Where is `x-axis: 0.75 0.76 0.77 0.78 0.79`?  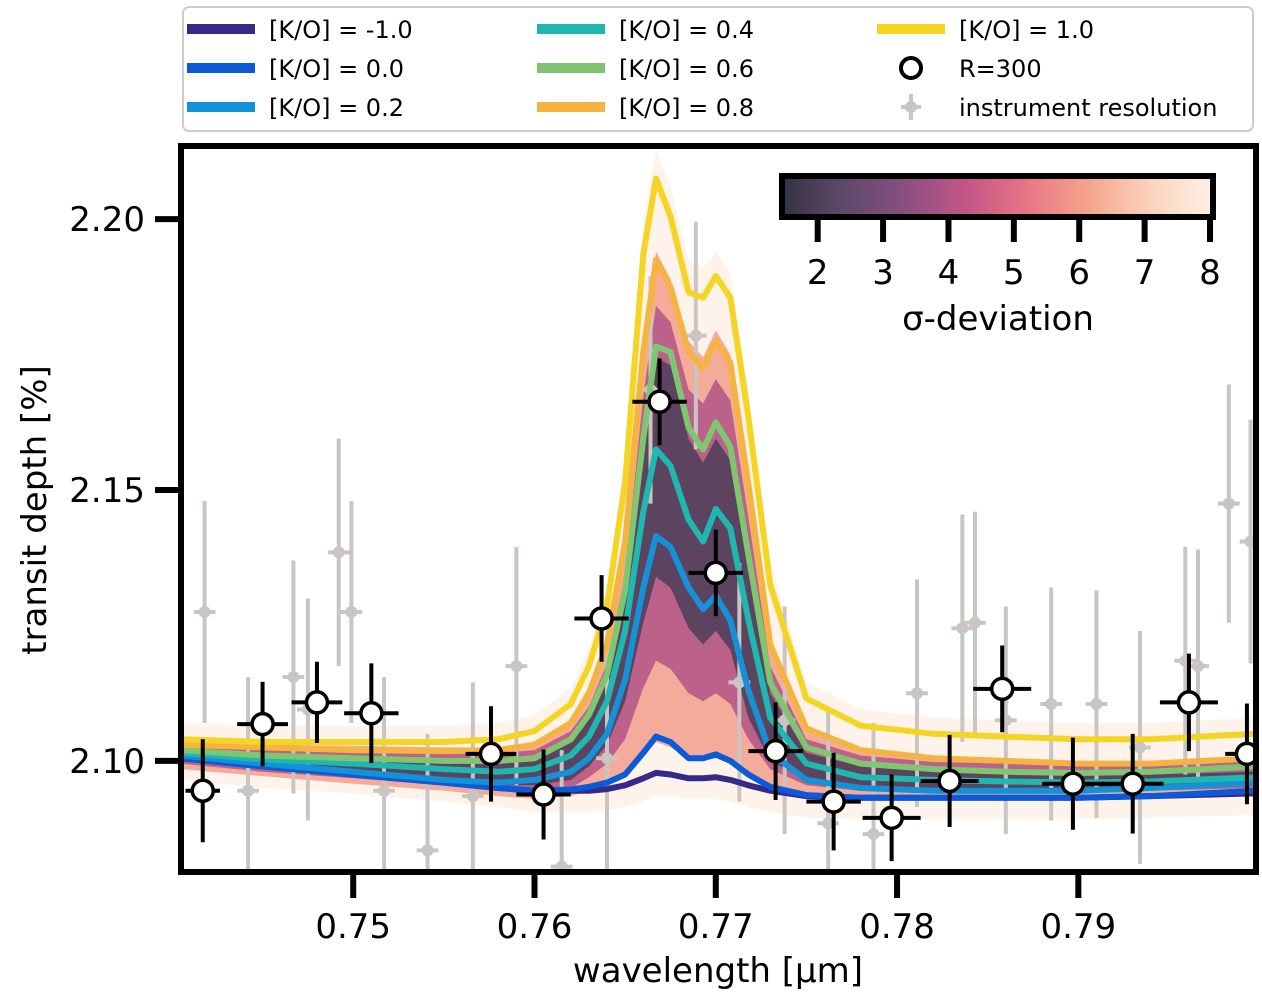 x-axis: 0.75 0.76 0.77 0.78 0.79 is located at coordinates (715, 909).